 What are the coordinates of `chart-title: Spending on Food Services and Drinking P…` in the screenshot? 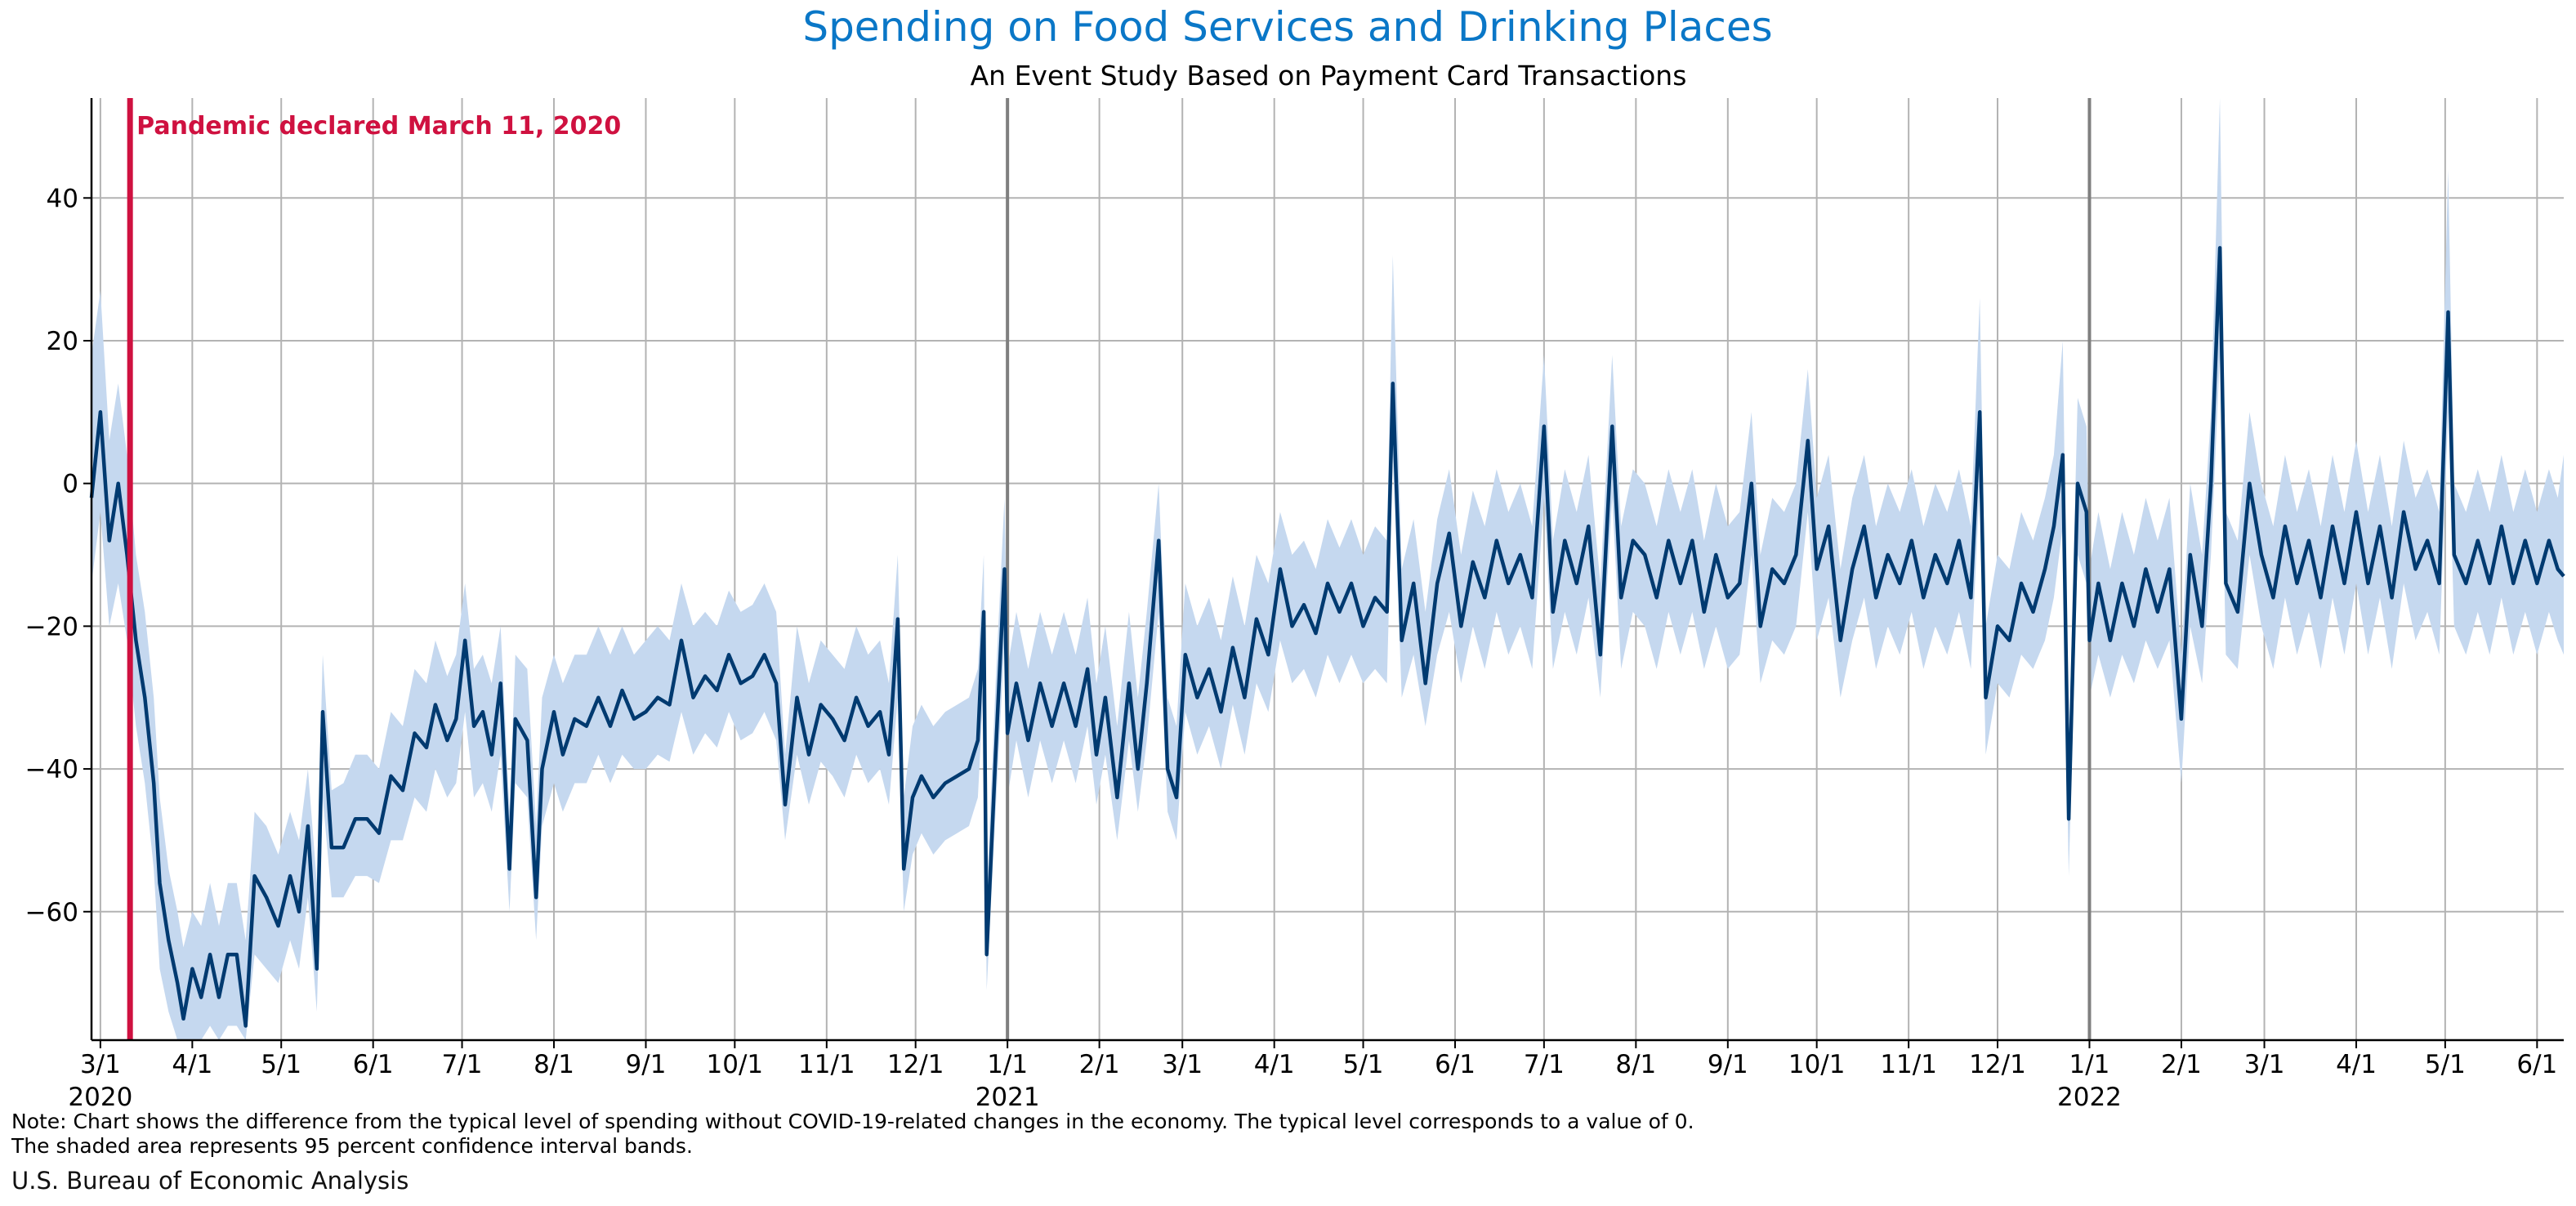 It's located at (1287, 27).